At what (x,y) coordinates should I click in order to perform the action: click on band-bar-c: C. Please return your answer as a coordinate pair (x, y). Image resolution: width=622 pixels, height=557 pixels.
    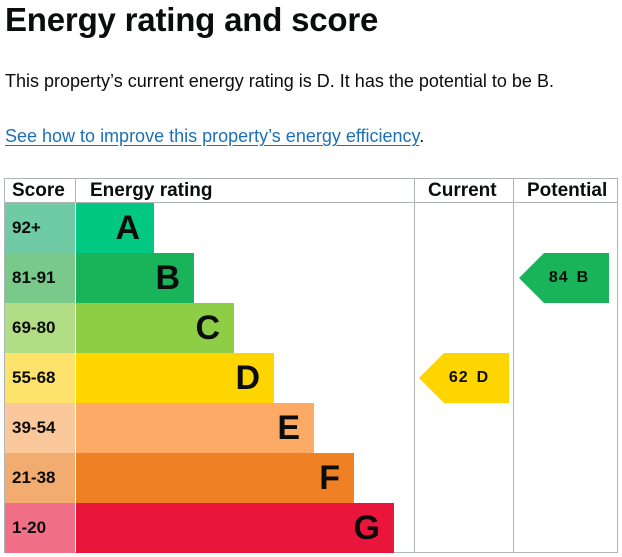
    Looking at the image, I should click on (155, 328).